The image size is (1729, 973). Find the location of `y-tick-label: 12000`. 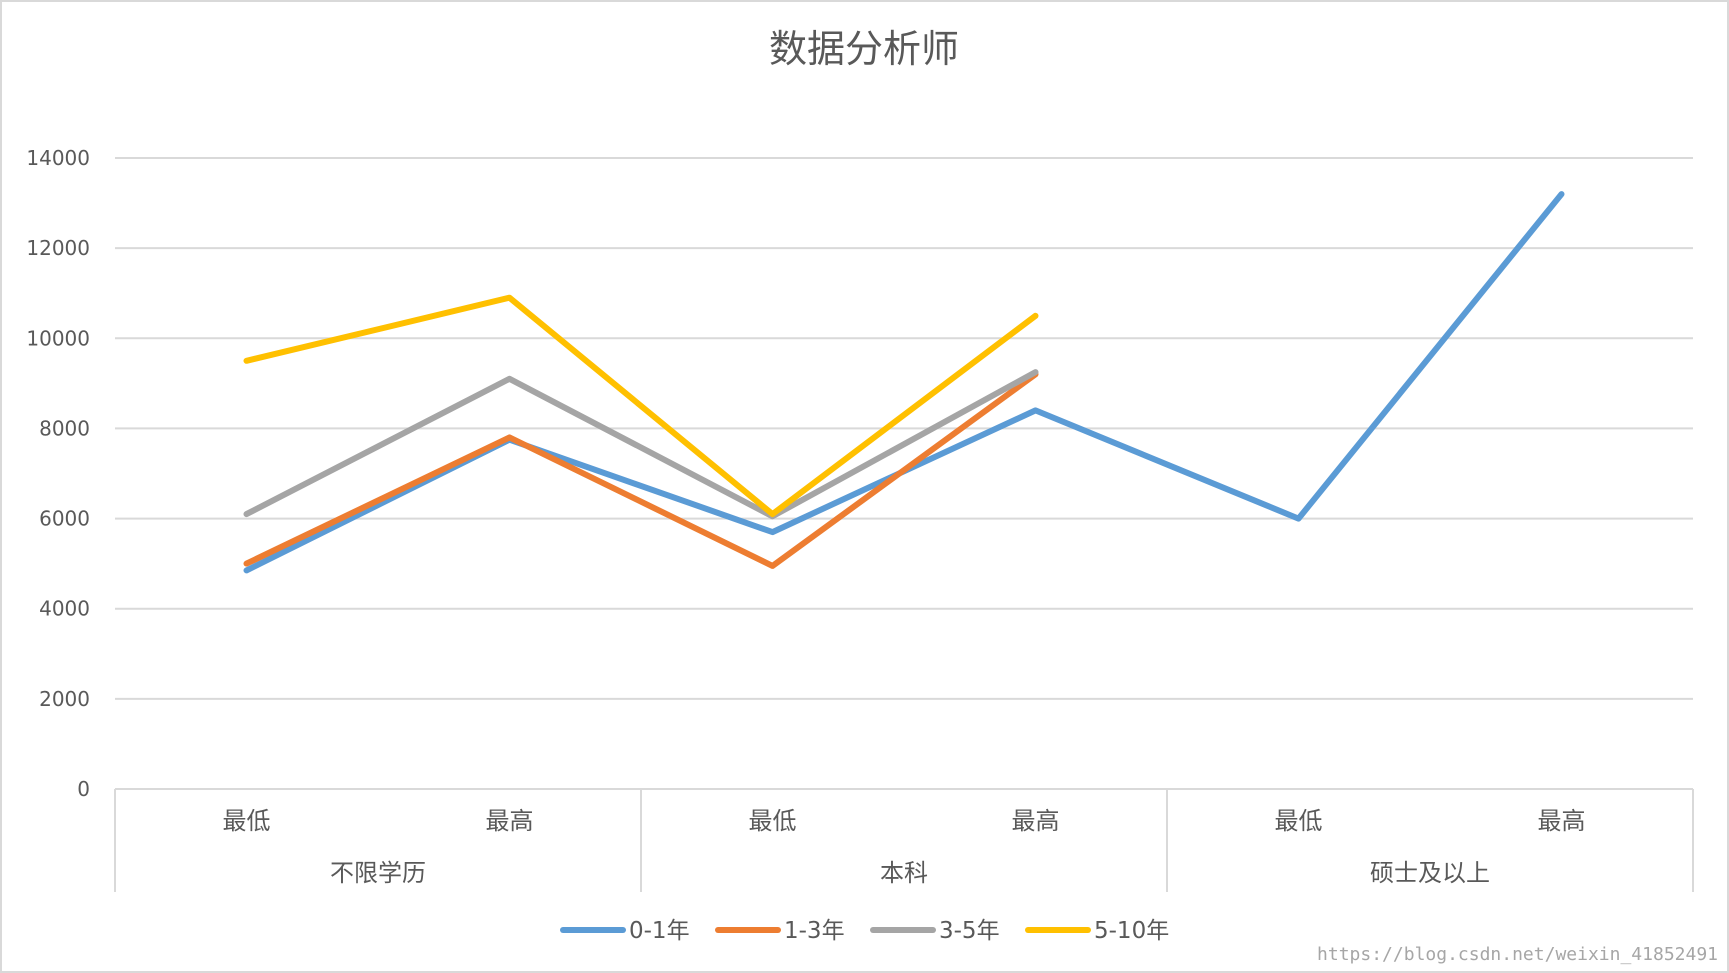

y-tick-label: 12000 is located at coordinates (58, 248).